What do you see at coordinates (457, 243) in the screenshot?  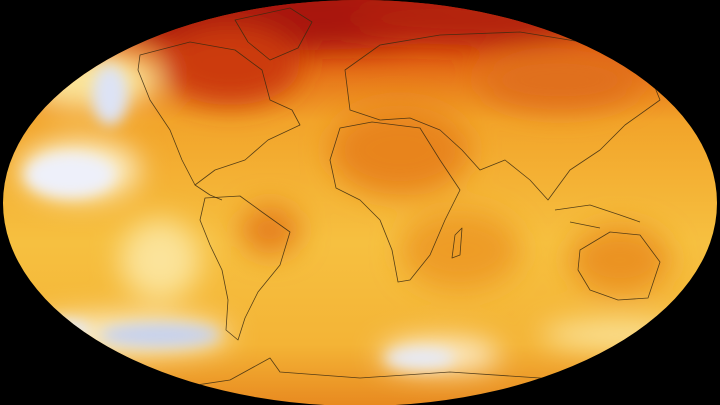 I see `madagascar` at bounding box center [457, 243].